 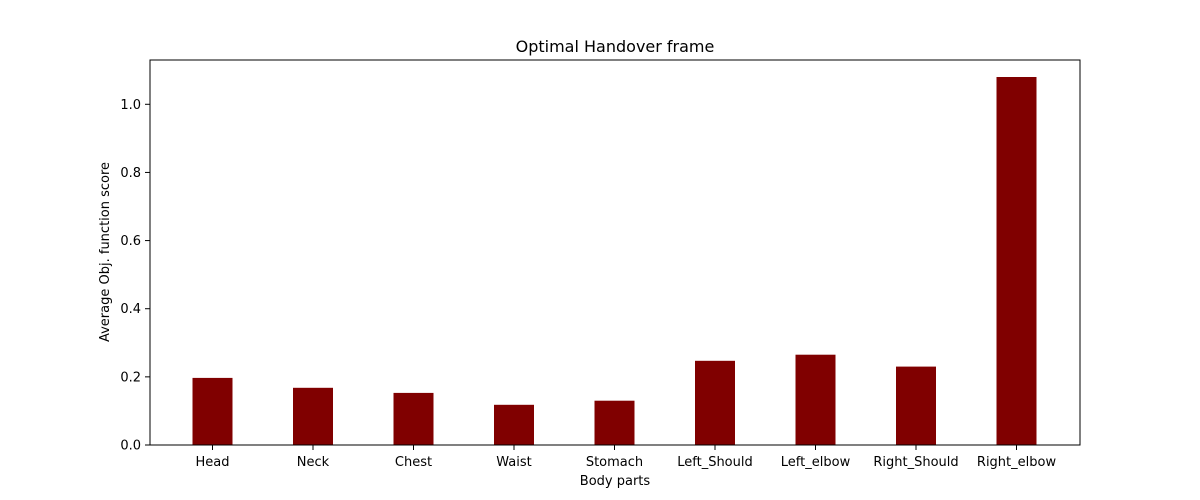 I want to click on y-tick-label: 1.0, so click(x=130, y=105).